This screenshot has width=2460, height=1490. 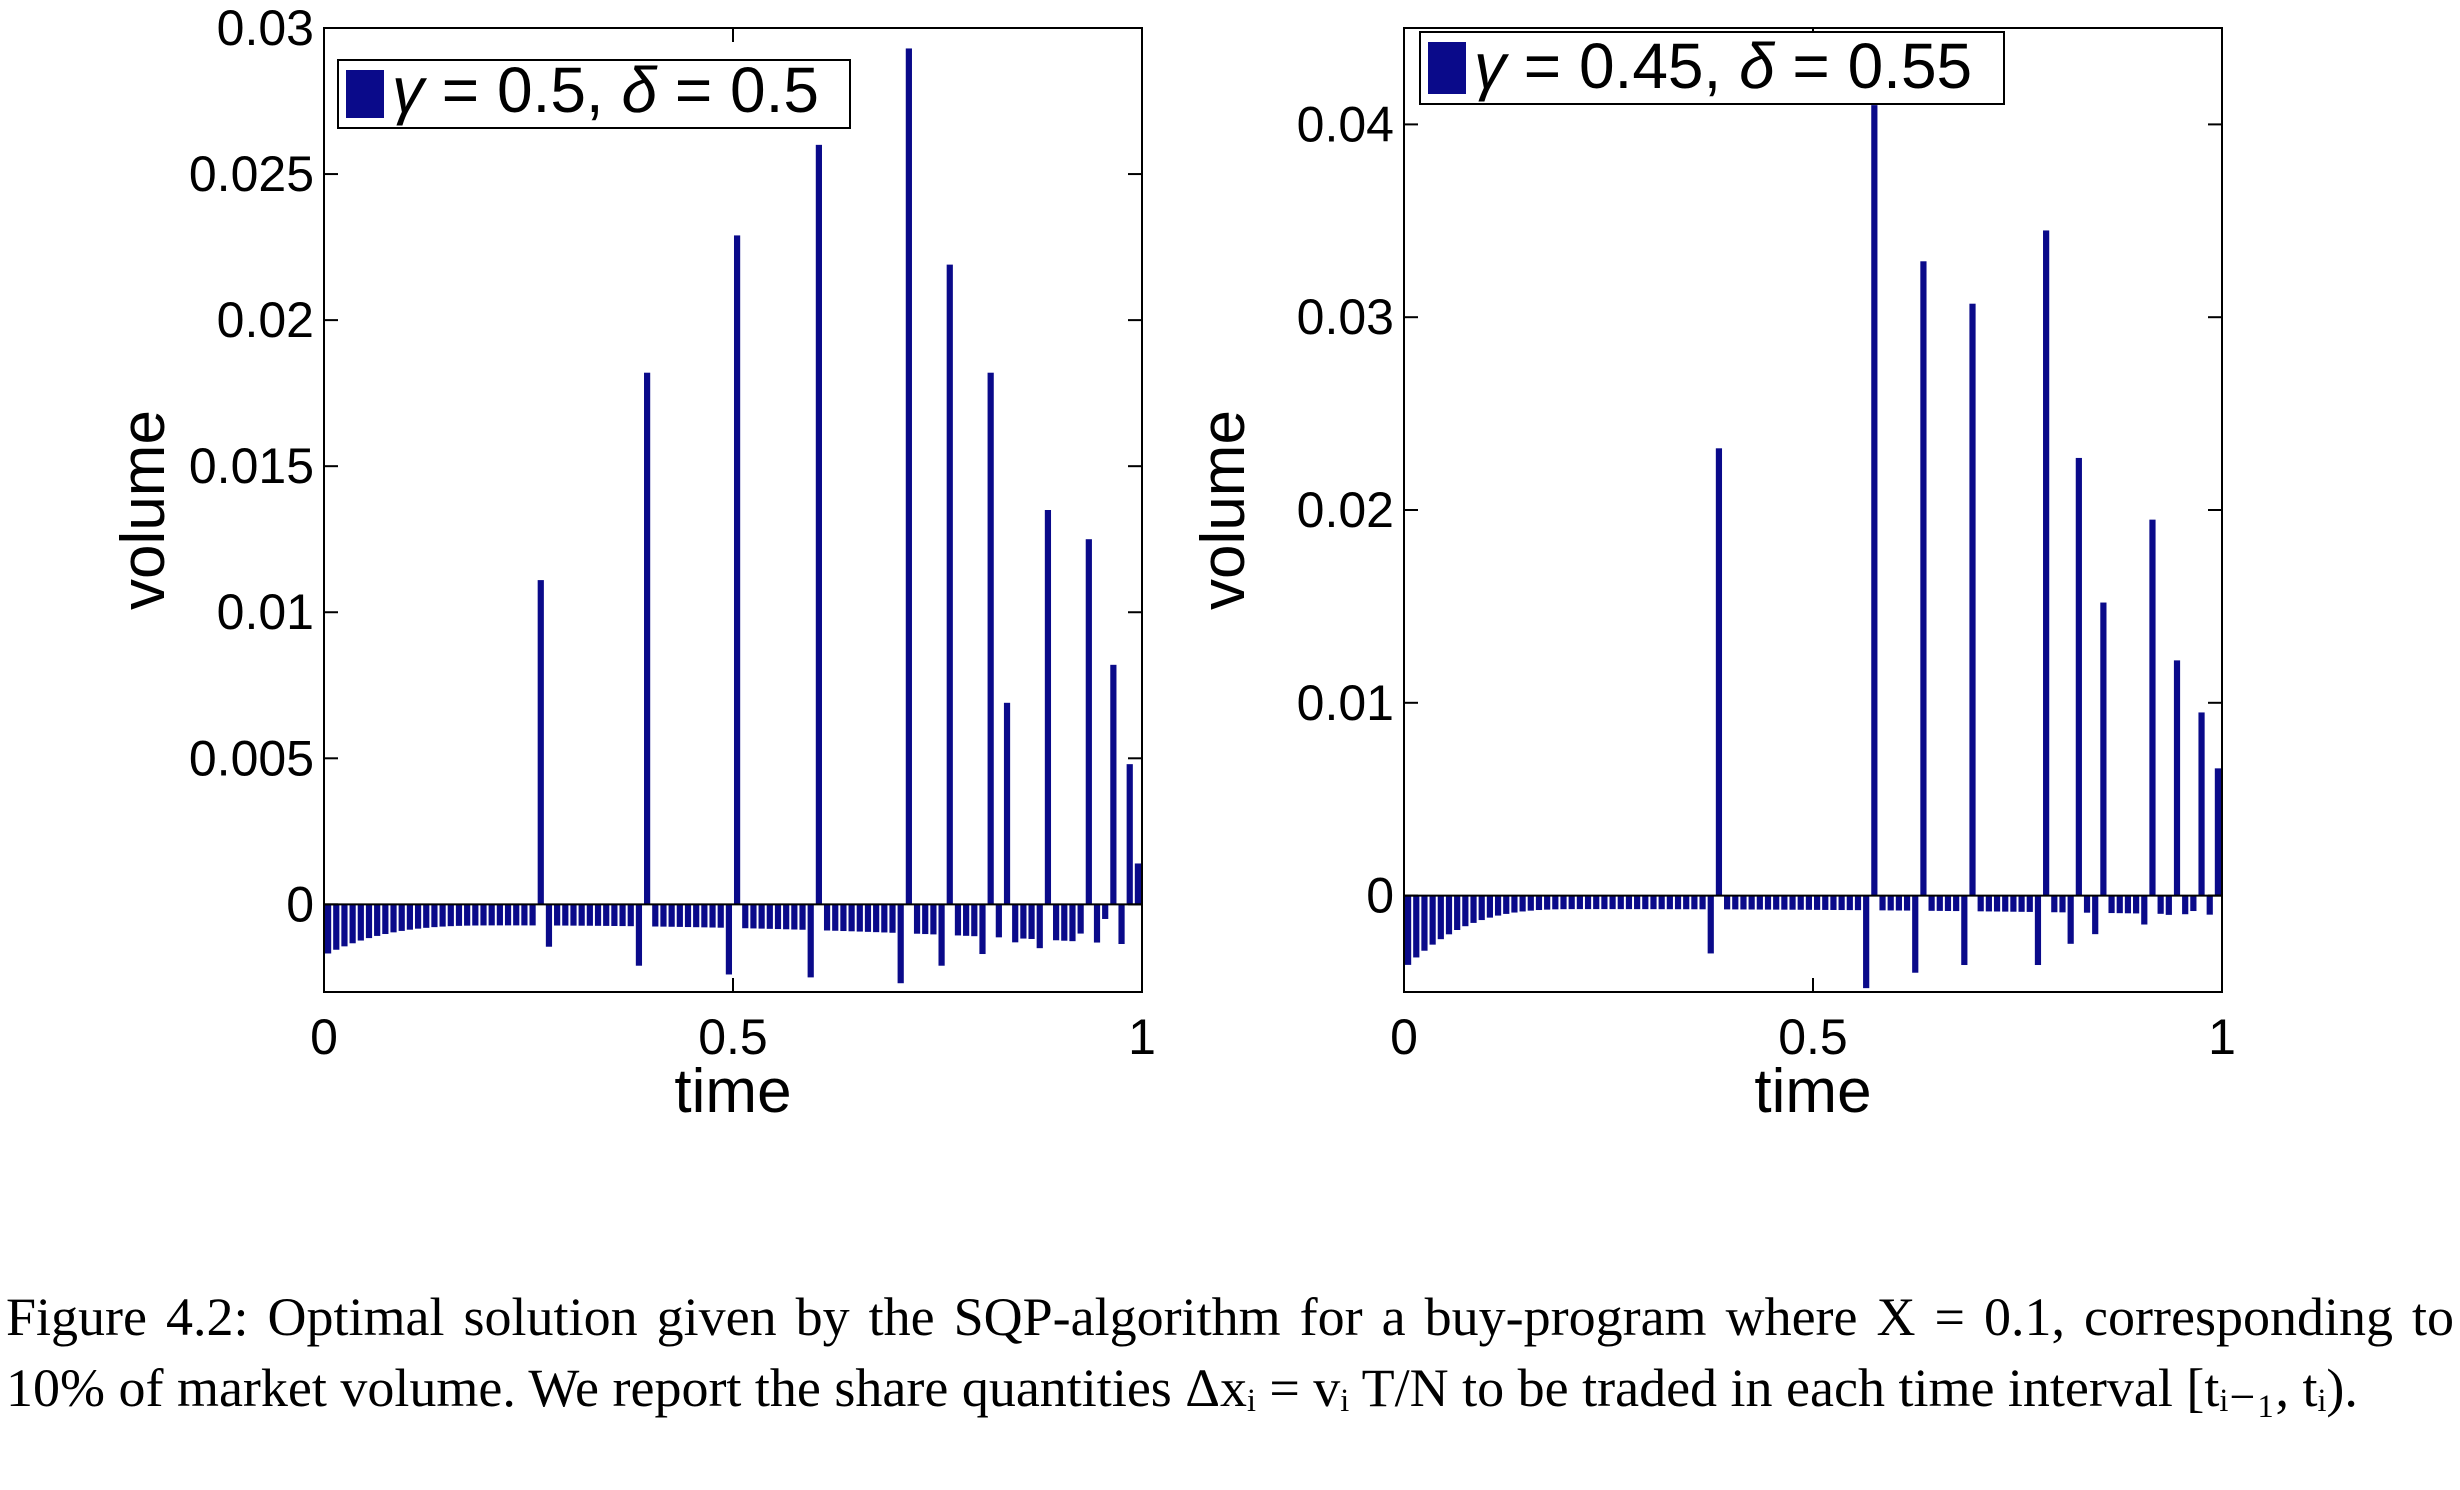 What do you see at coordinates (265, 28) in the screenshot?
I see `y-tick-label: 0.03` at bounding box center [265, 28].